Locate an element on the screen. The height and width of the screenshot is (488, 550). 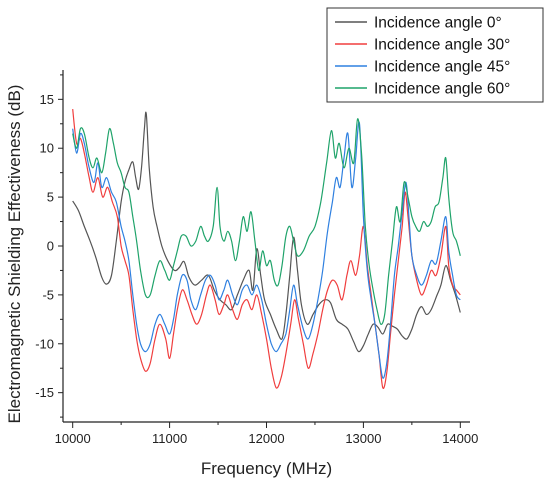
y-tick-label: 5 is located at coordinates (50, 197).